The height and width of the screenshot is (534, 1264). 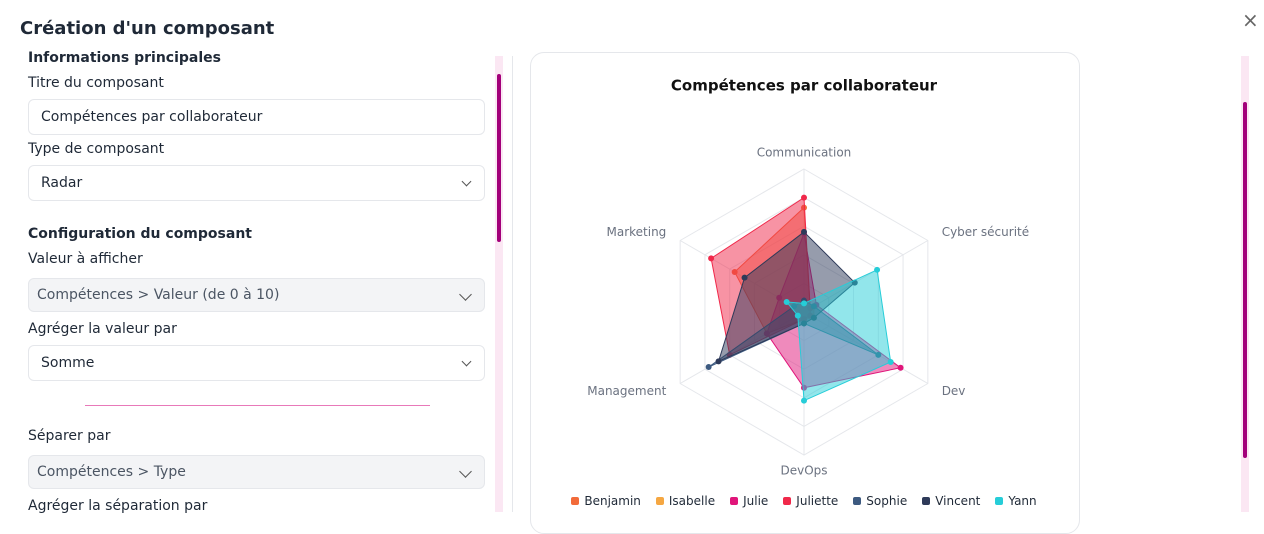 I want to click on divider, so click(x=257, y=405).